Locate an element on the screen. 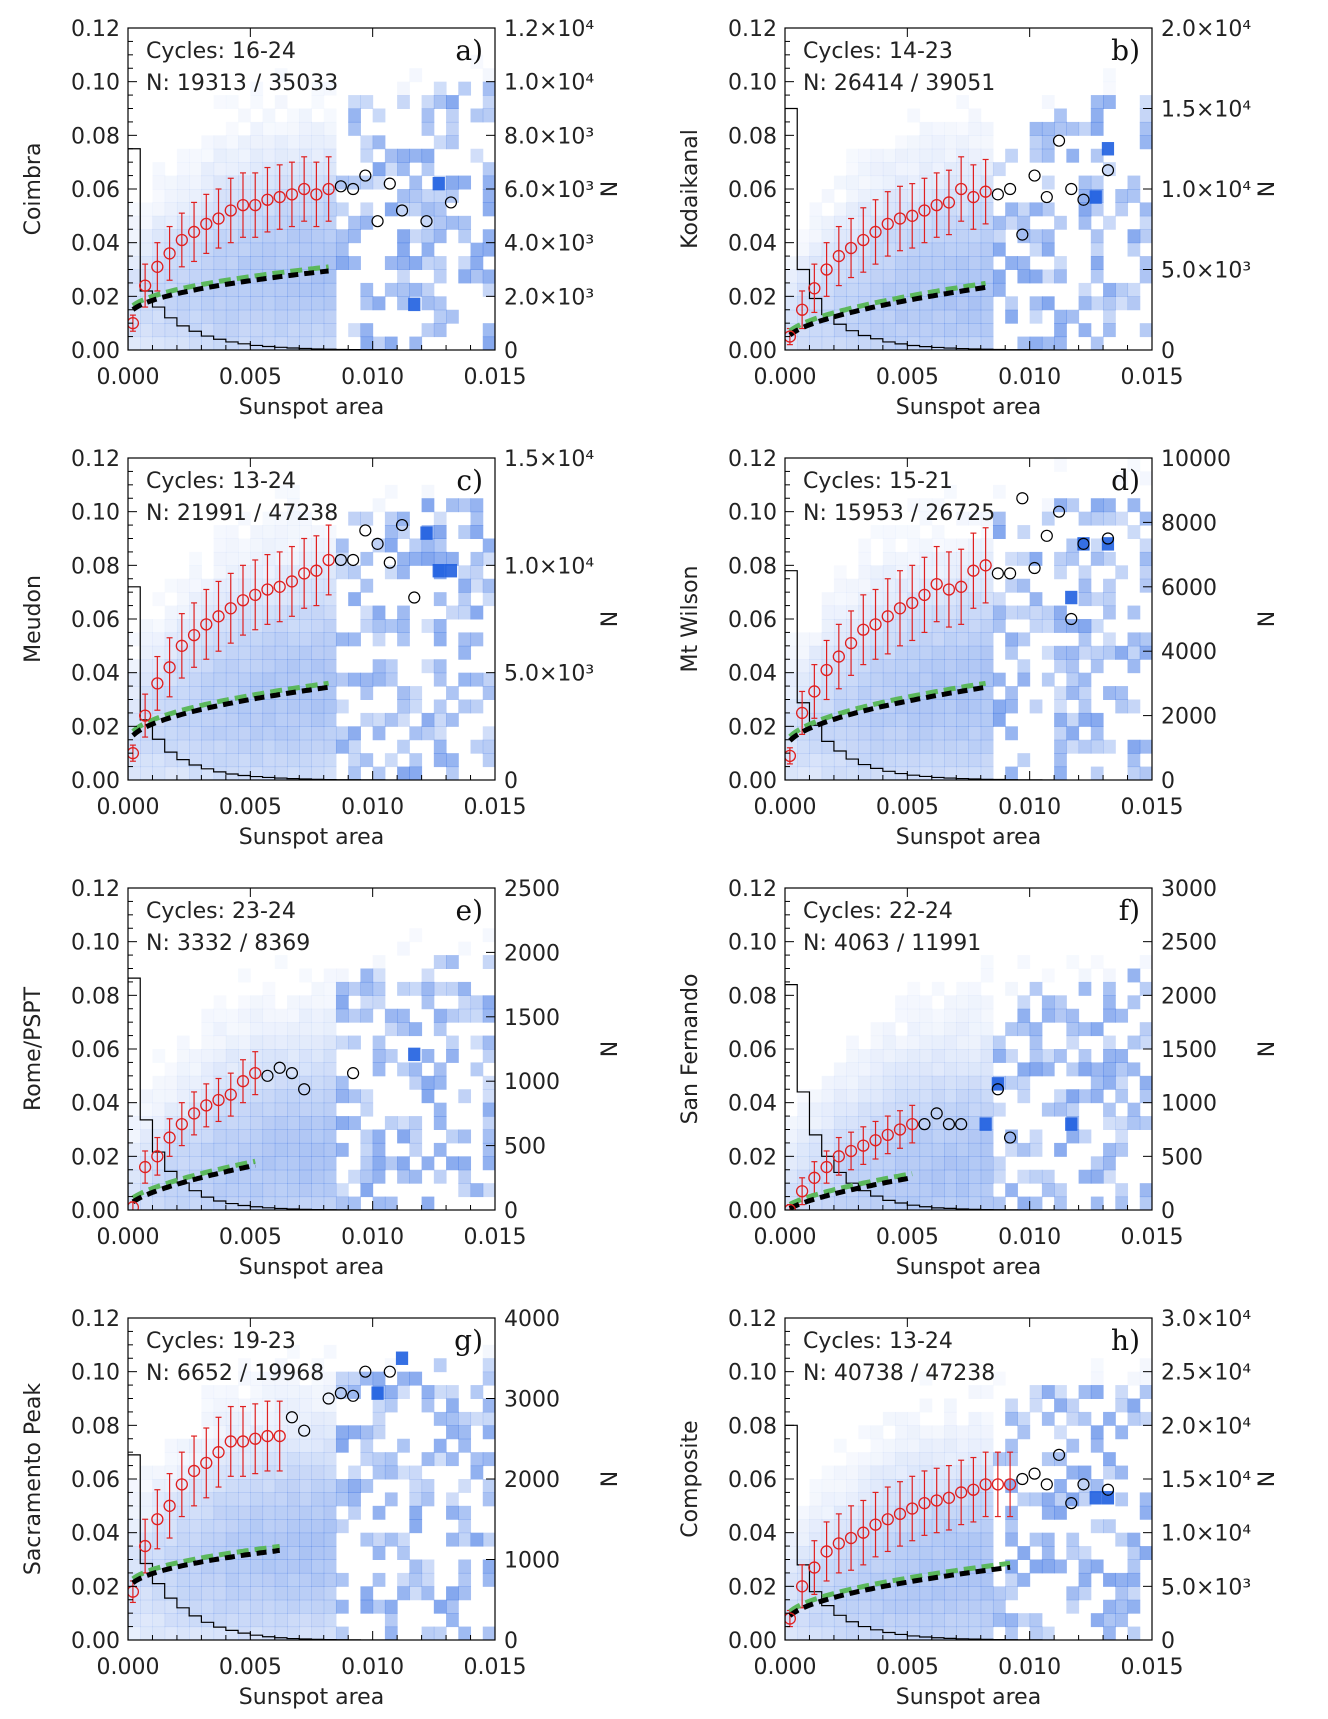 This screenshot has width=1328, height=1719. y-tick-label: 0.04 is located at coordinates (752, 674).